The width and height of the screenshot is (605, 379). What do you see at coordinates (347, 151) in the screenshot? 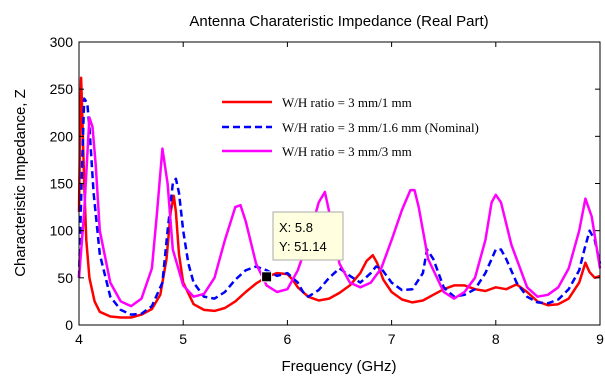
I see `legend-label-series-3: W/H ratio = 3 mm/3 mm` at bounding box center [347, 151].